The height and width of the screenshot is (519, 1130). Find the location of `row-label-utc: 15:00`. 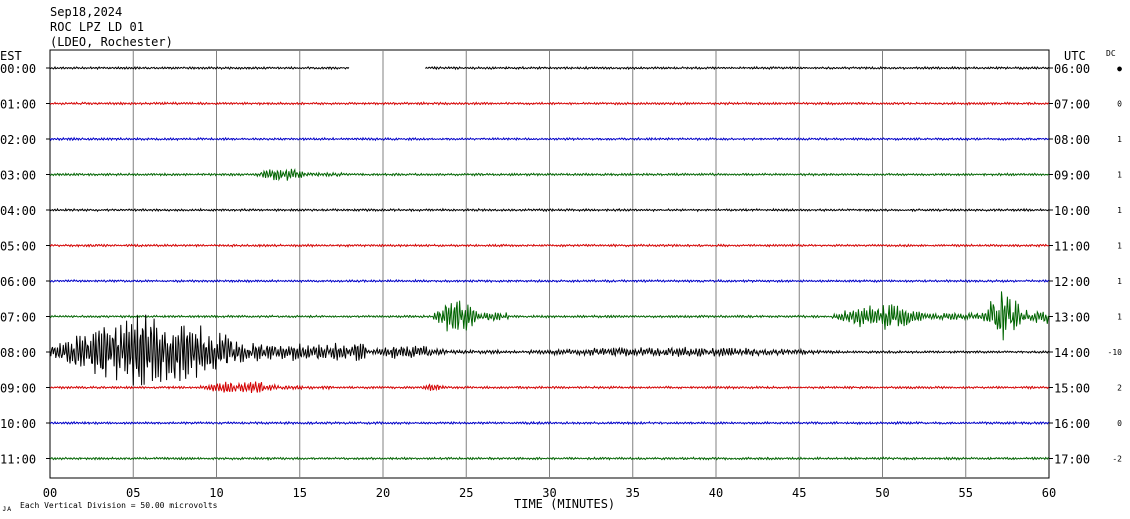

row-label-utc: 15:00 is located at coordinates (1072, 389).